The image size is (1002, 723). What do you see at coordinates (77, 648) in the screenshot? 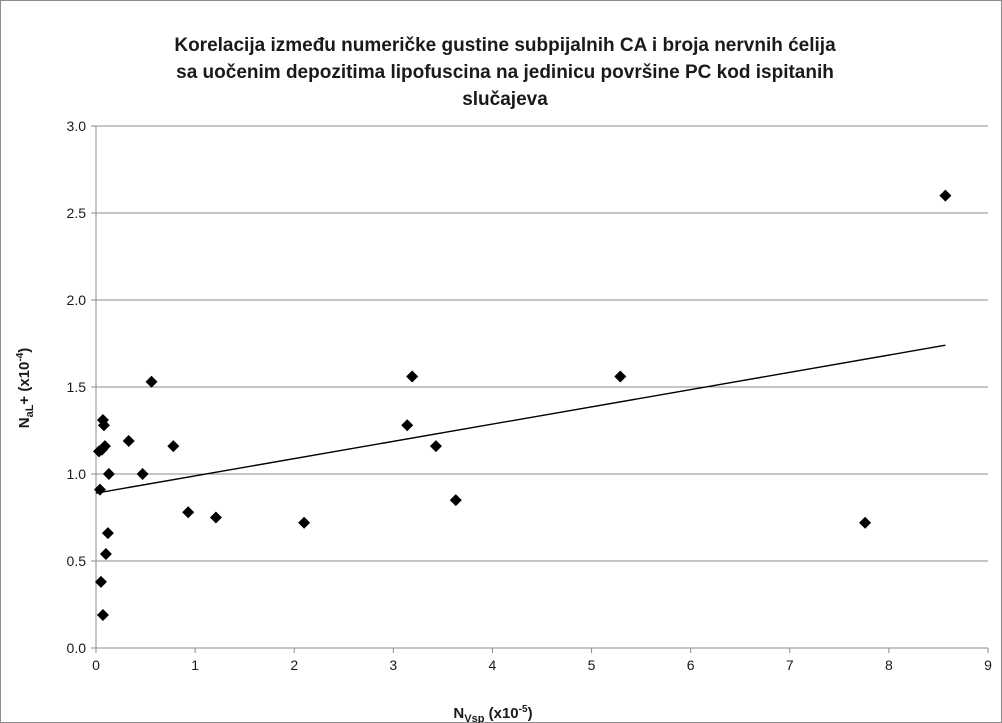
I see `y-tick-label-0: 0.0` at bounding box center [77, 648].